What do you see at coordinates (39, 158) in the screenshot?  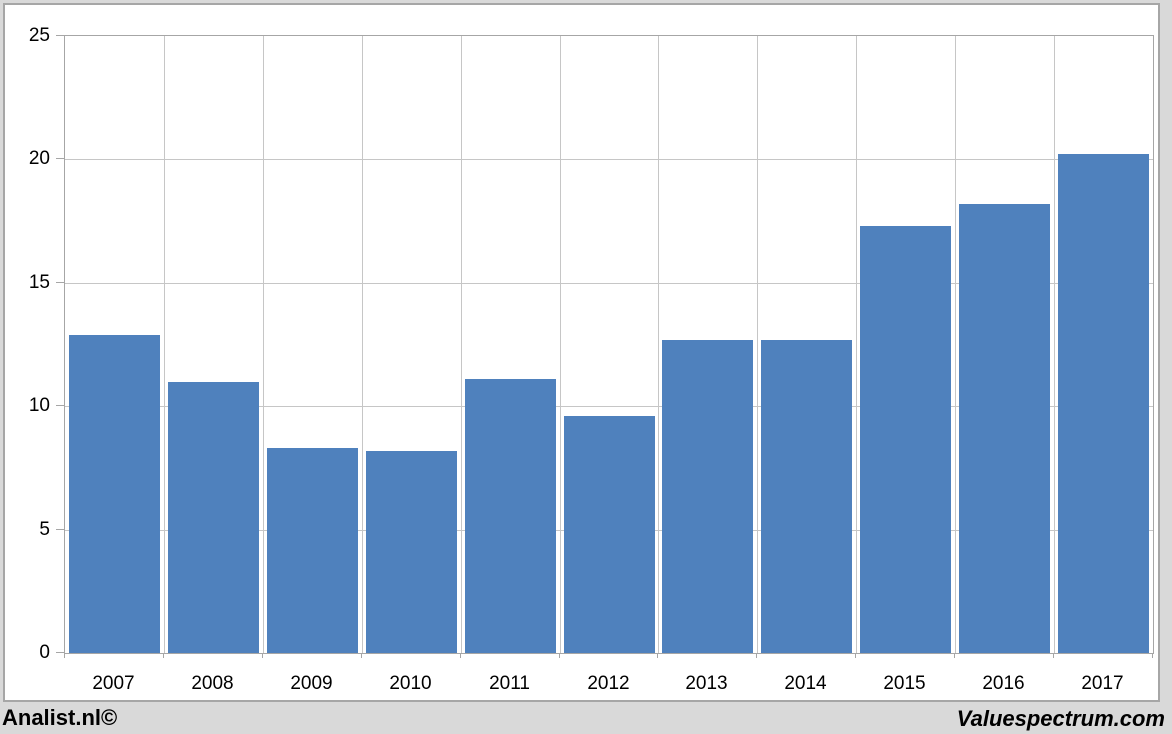 I see `y-axis-label-20: 20` at bounding box center [39, 158].